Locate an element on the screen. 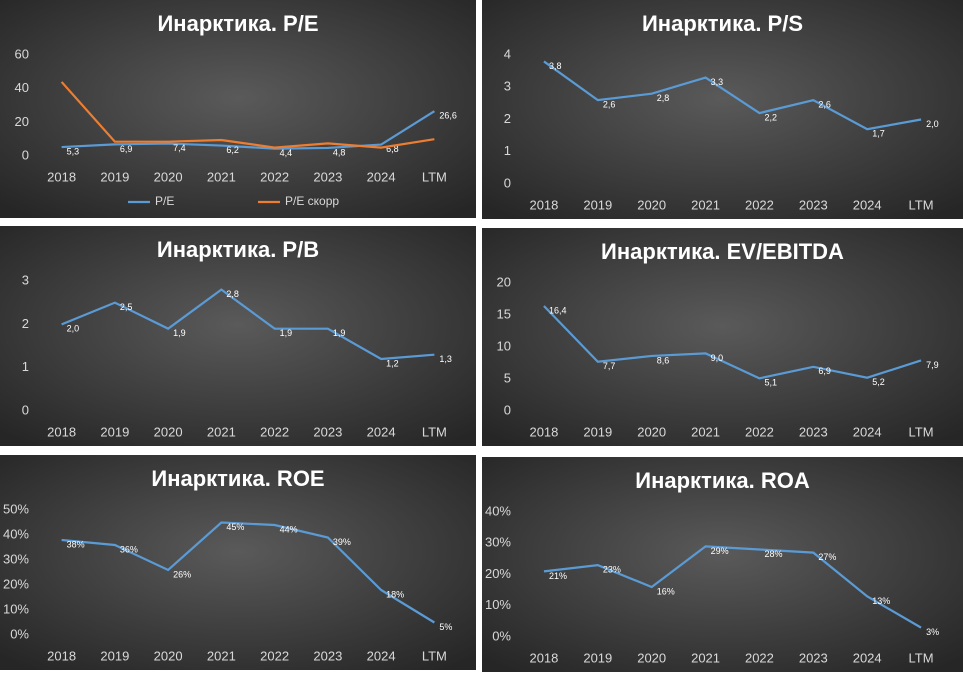  data-label: 45% is located at coordinates (235, 527).